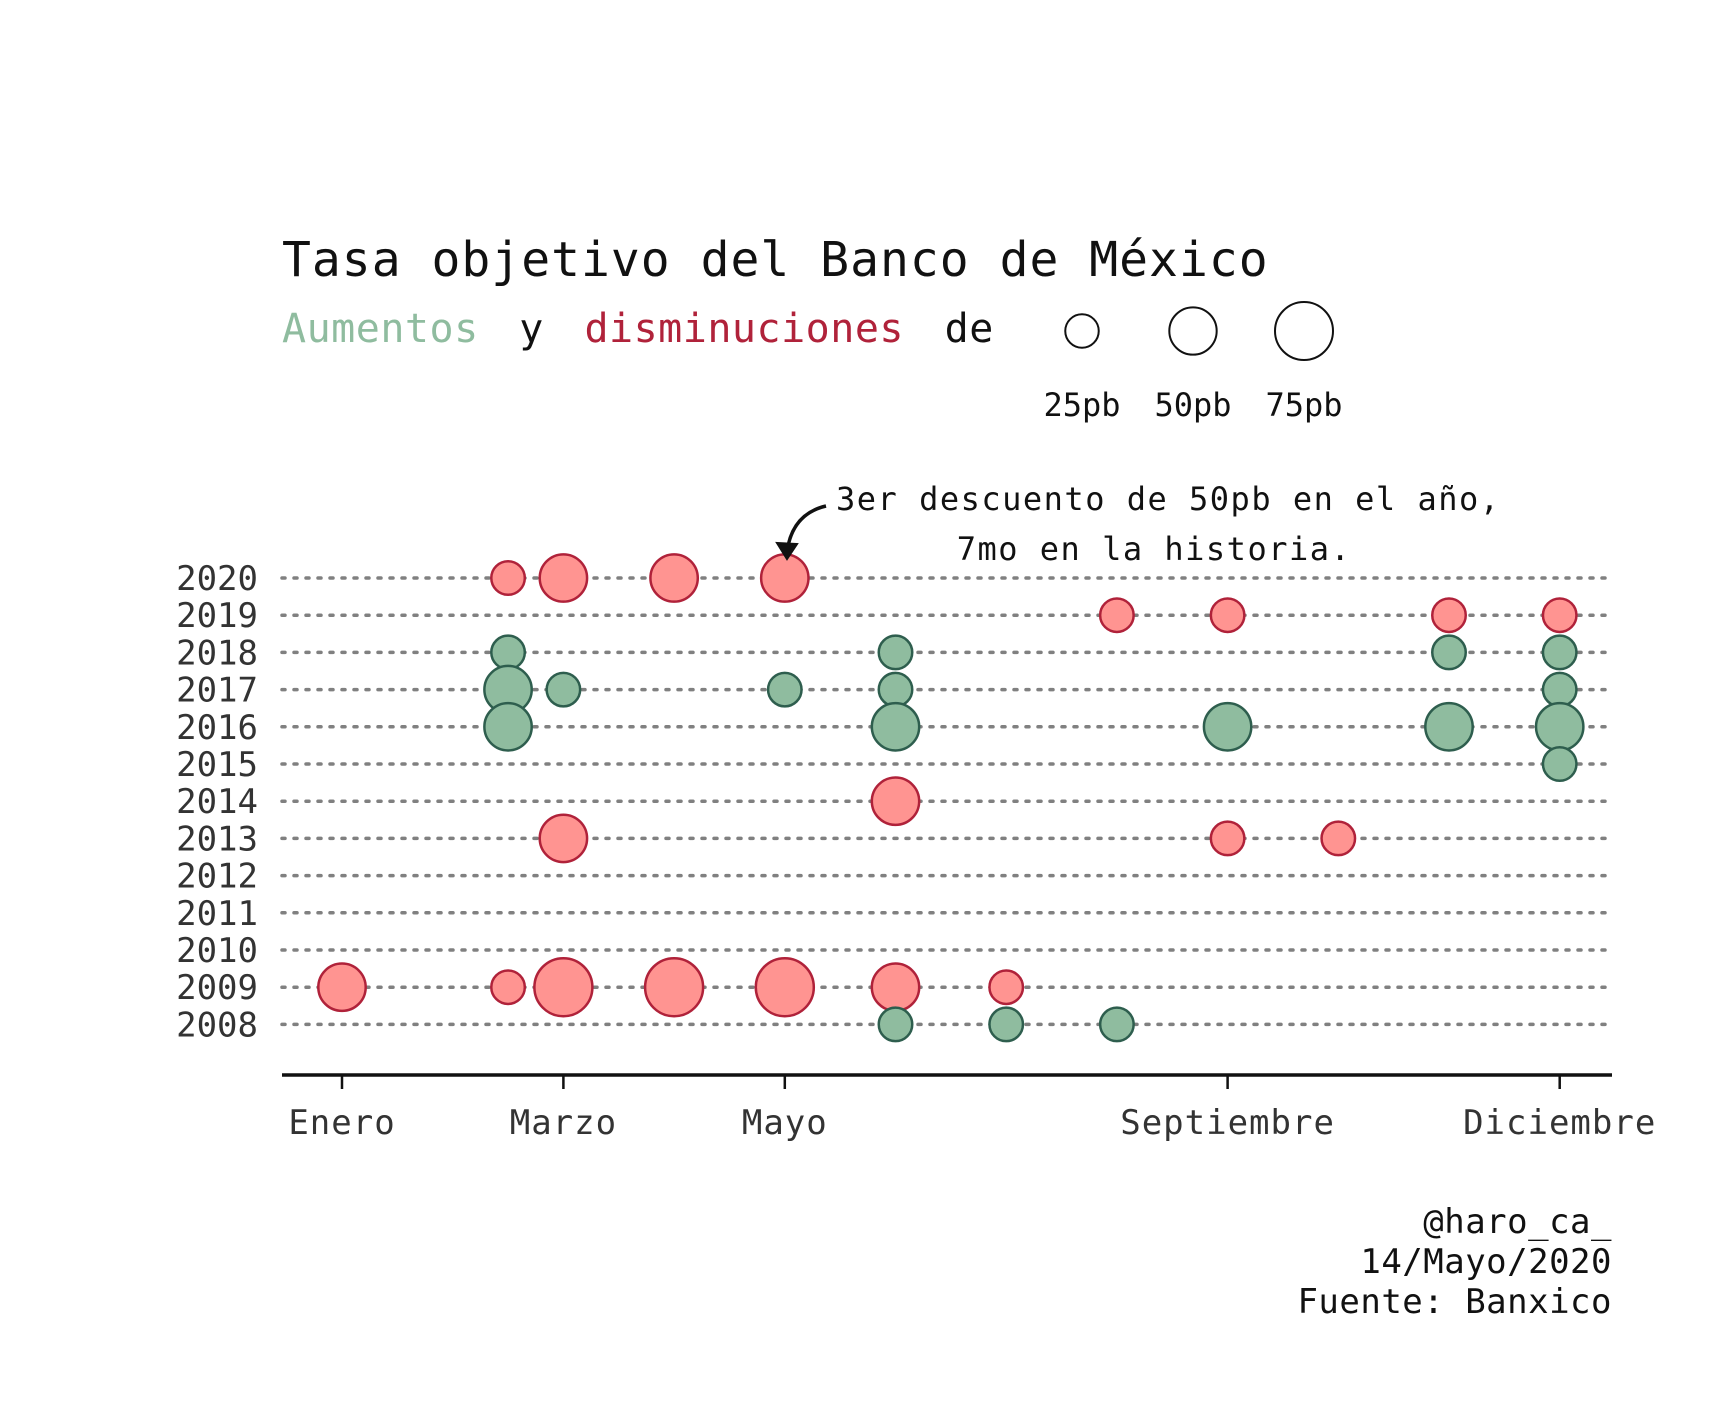 The width and height of the screenshot is (1722, 1428). I want to click on increase-point-2018-m11, so click(1449, 652).